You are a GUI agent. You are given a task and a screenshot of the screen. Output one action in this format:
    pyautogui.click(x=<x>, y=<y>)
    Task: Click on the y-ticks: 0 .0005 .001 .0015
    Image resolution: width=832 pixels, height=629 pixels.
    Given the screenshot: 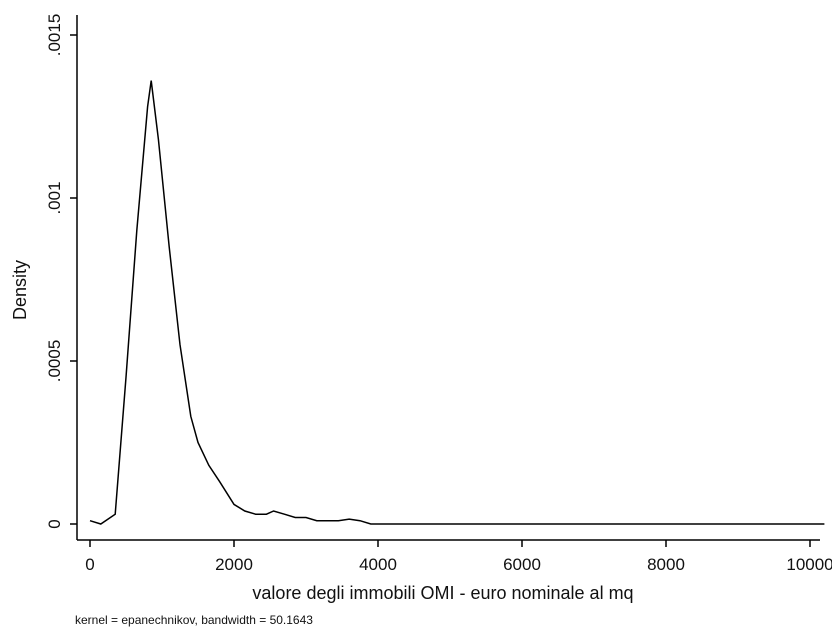 What is the action you would take?
    pyautogui.click(x=61, y=271)
    